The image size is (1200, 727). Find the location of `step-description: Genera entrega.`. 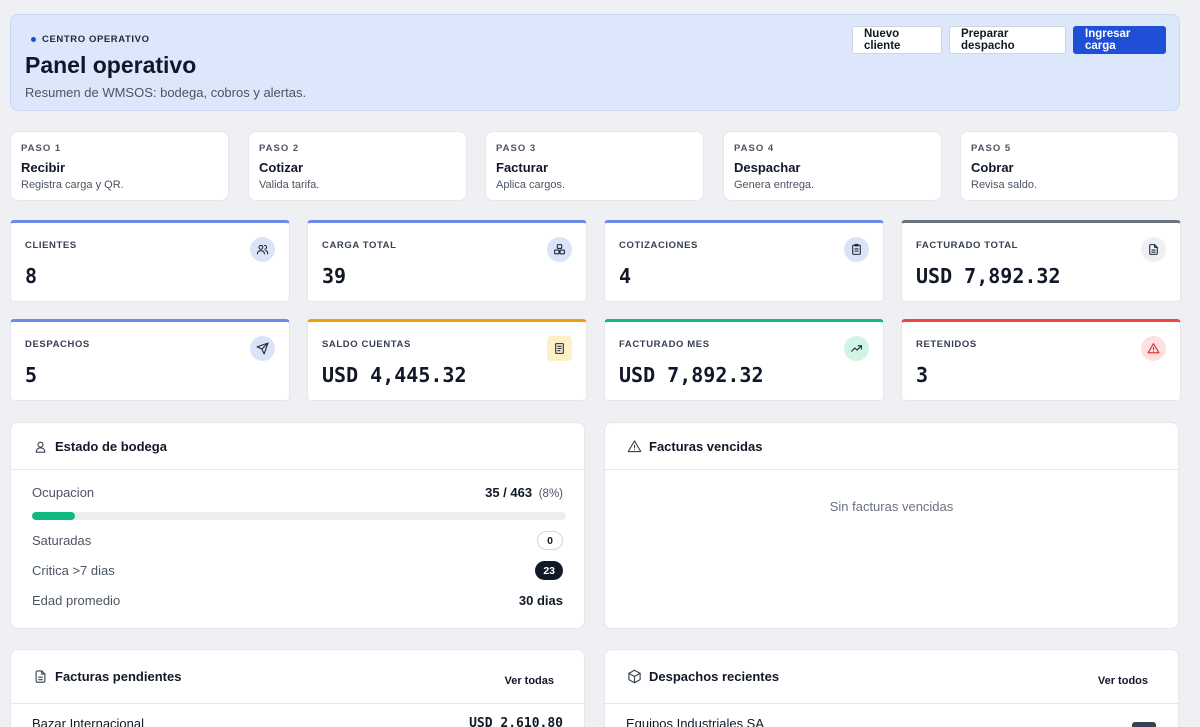

step-description: Genera entrega. is located at coordinates (774, 185).